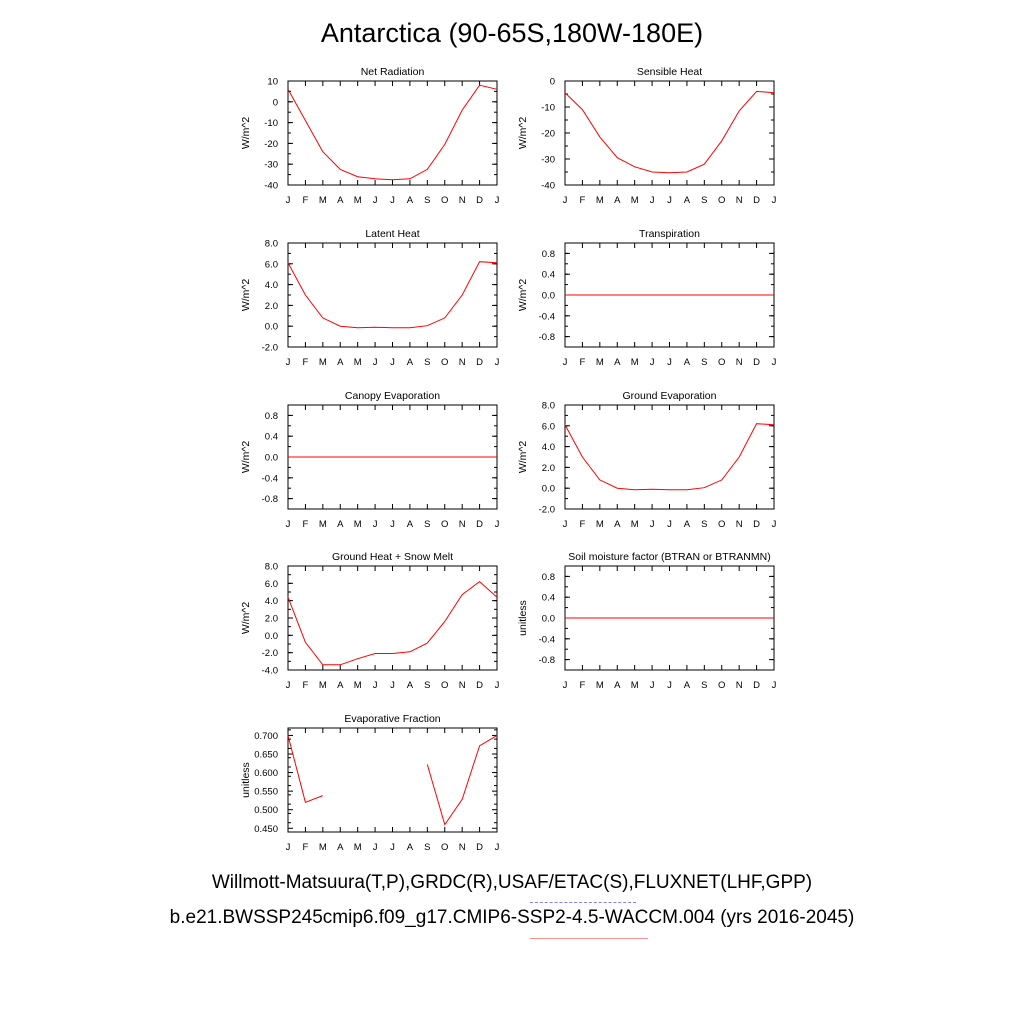  I want to click on y-tick-label: -2.0, so click(270, 348).